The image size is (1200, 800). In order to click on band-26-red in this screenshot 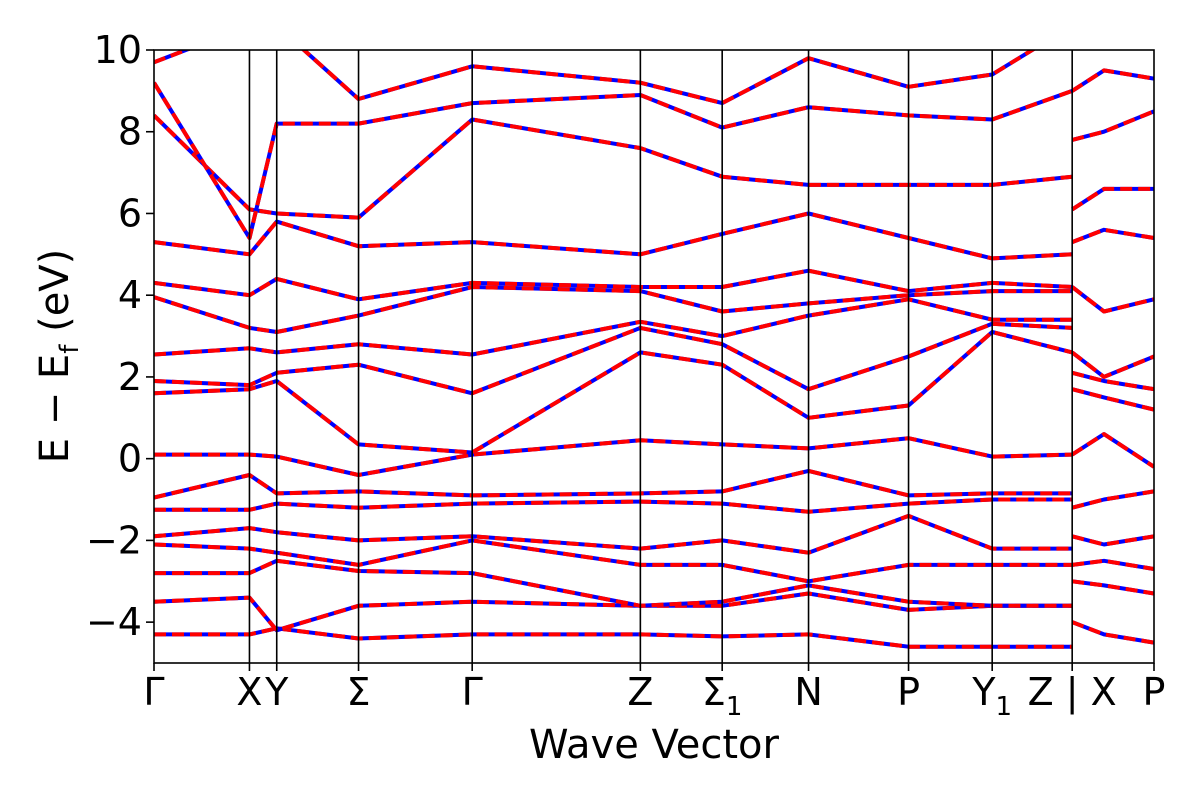, I will do `click(1112, 299)`.